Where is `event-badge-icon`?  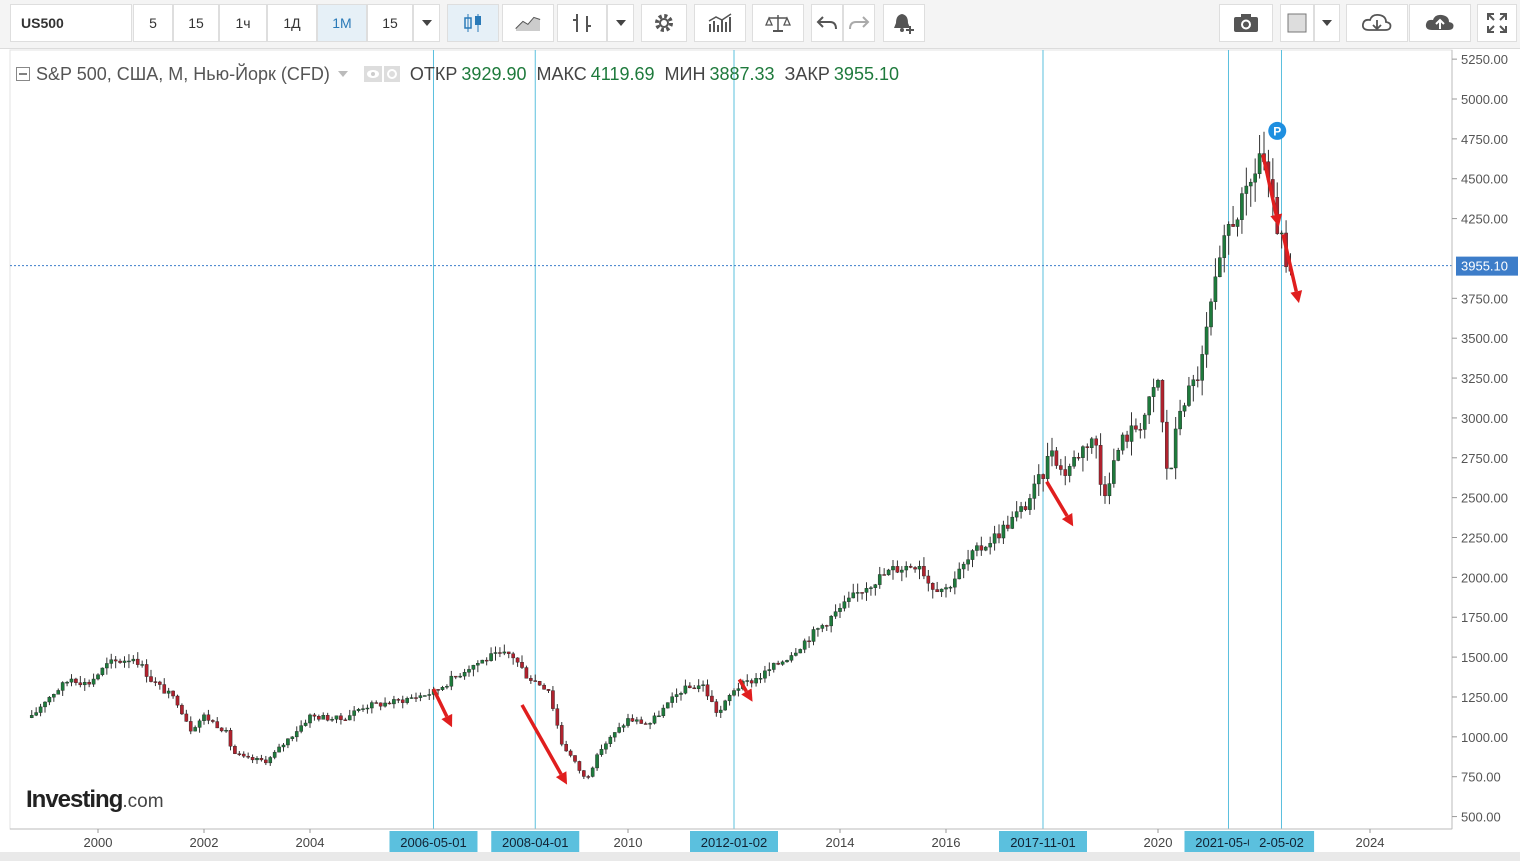
event-badge-icon is located at coordinates (1277, 130).